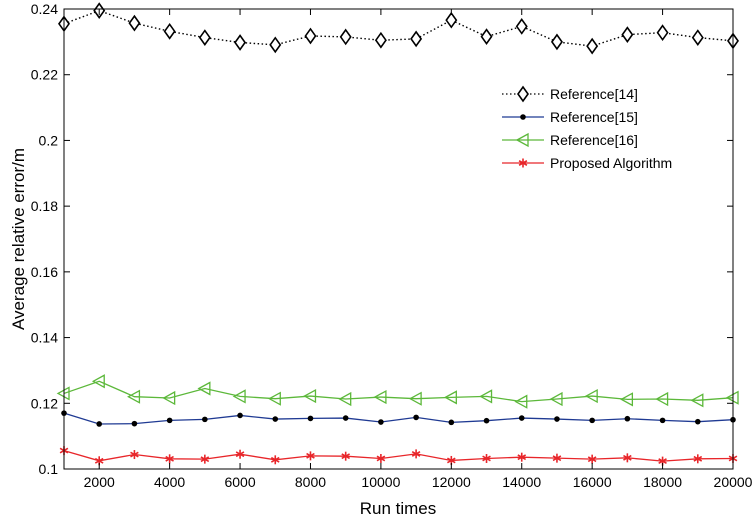 This screenshot has height=524, width=755. What do you see at coordinates (594, 117) in the screenshot?
I see `legend-label: Reference[15]` at bounding box center [594, 117].